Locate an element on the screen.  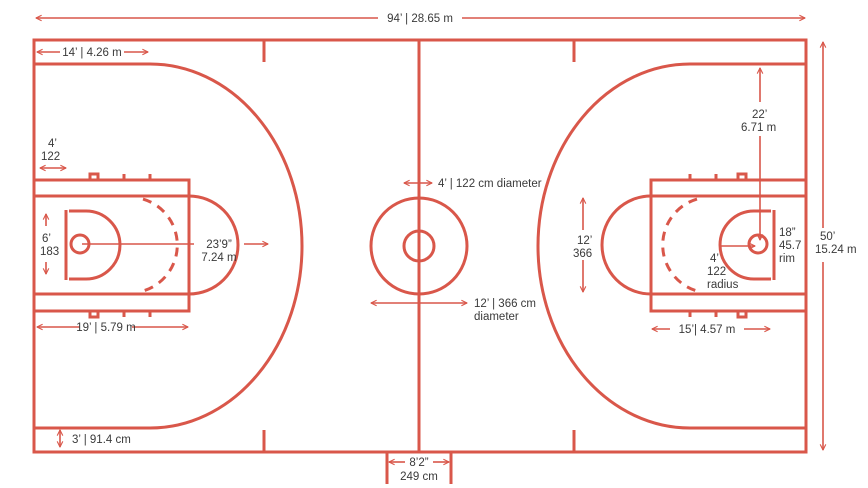
free-throw-circle-left is located at coordinates (214, 245).